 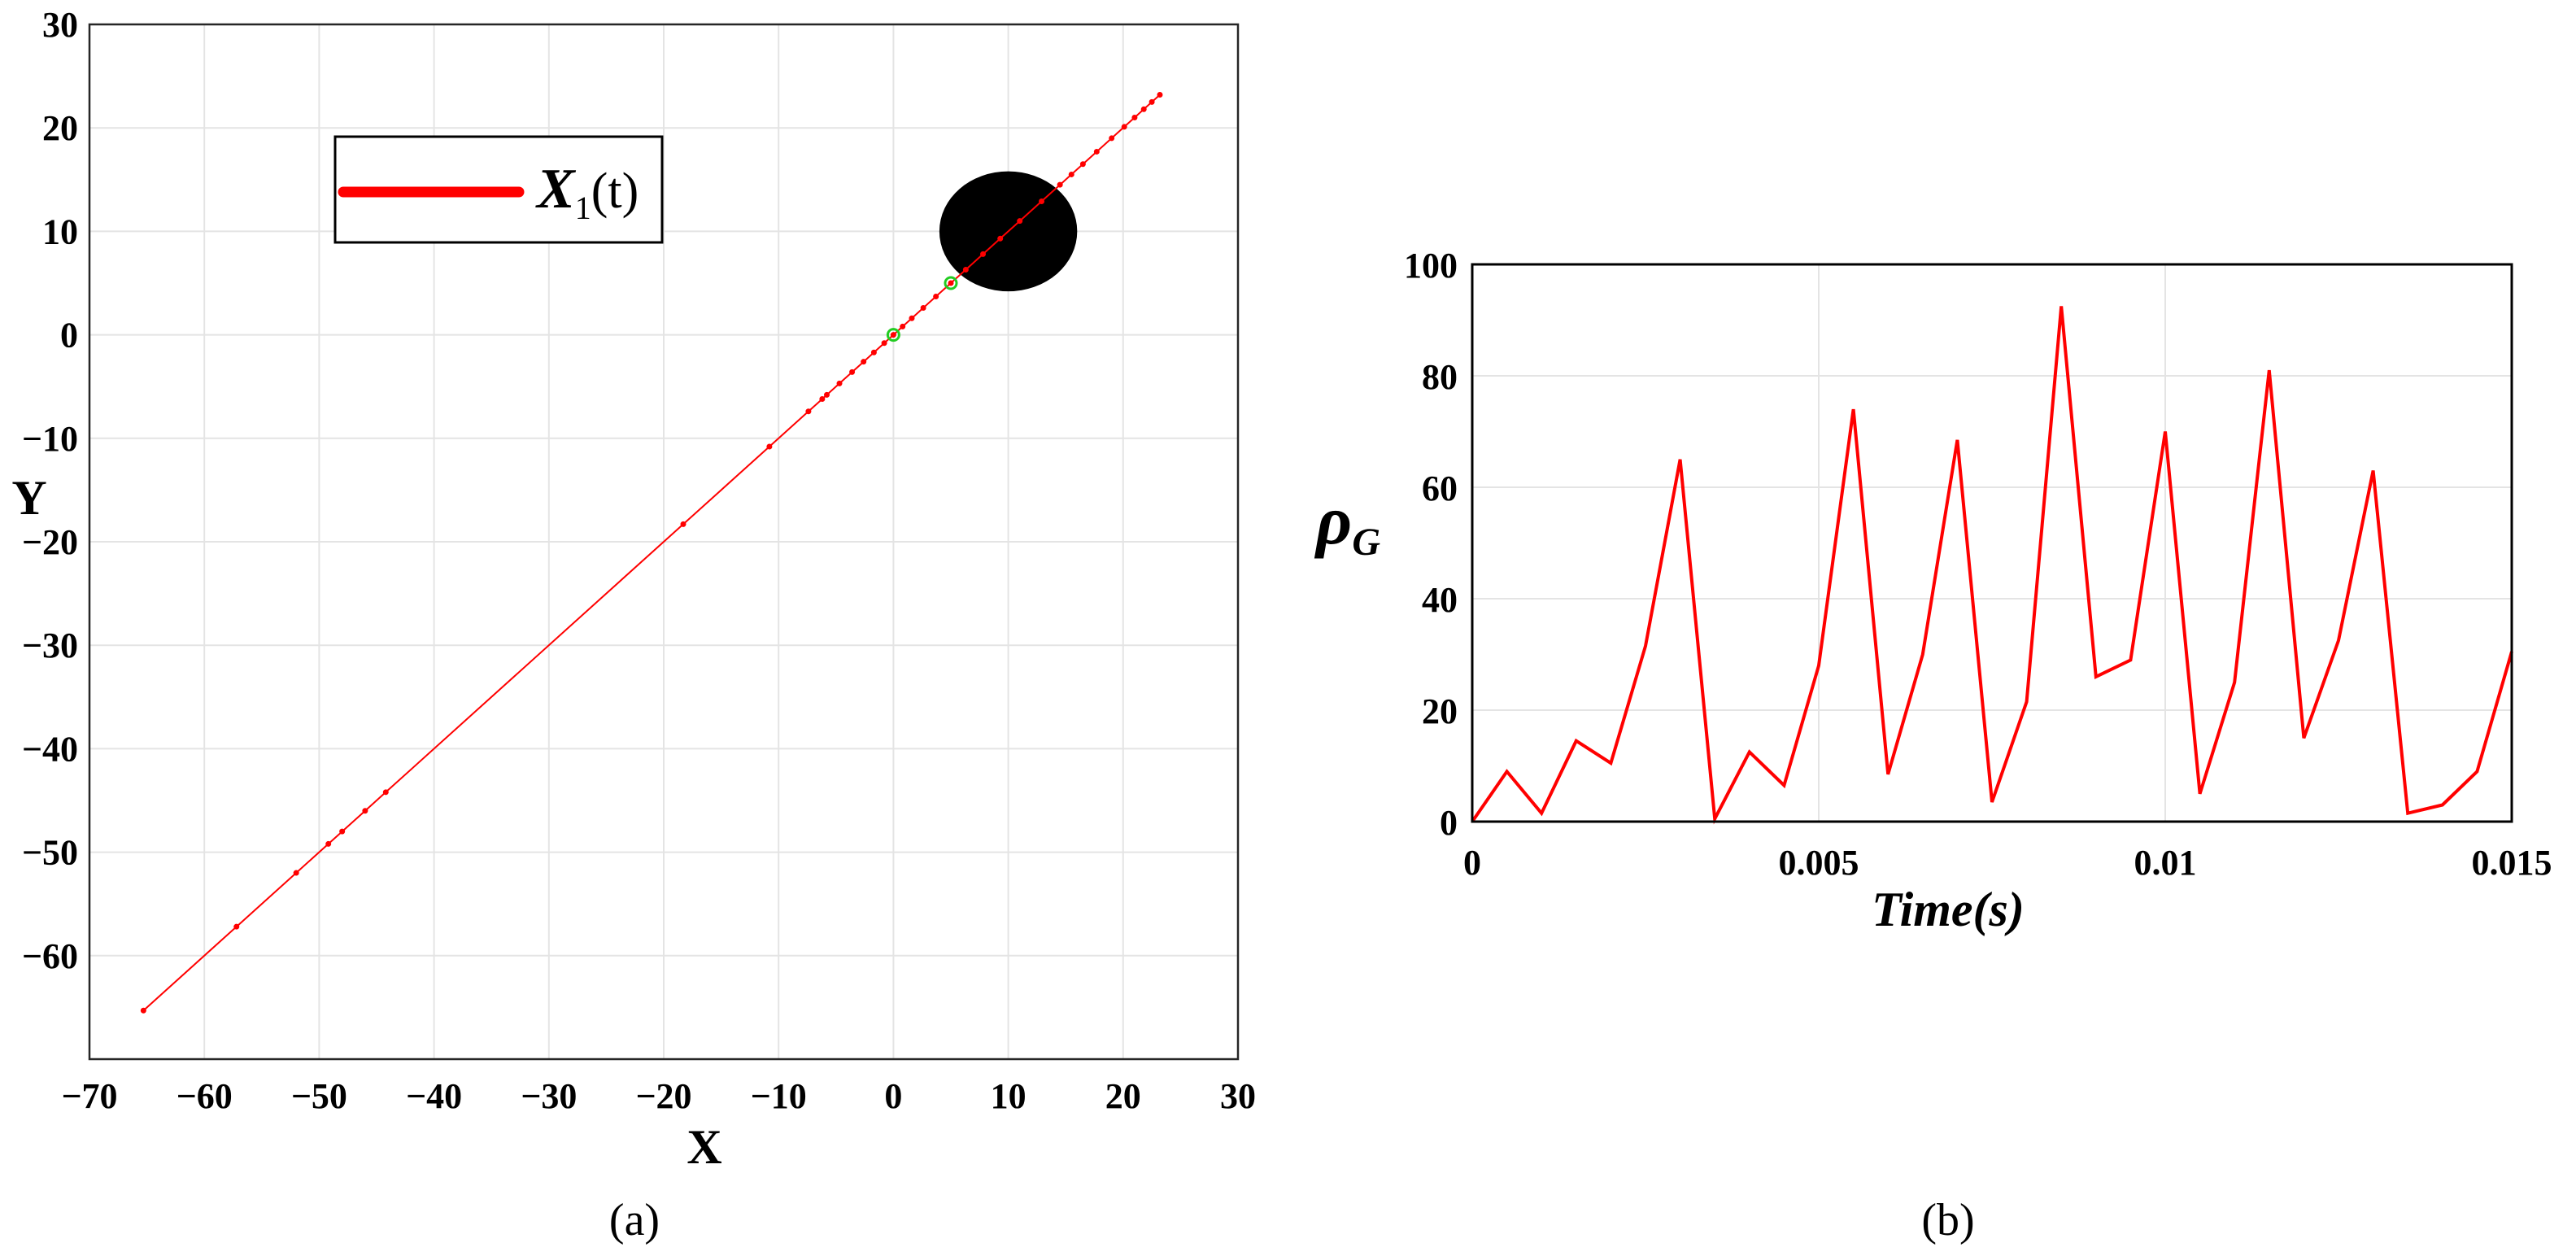 I want to click on panel-a-y-tick-label: −50, so click(x=50, y=853).